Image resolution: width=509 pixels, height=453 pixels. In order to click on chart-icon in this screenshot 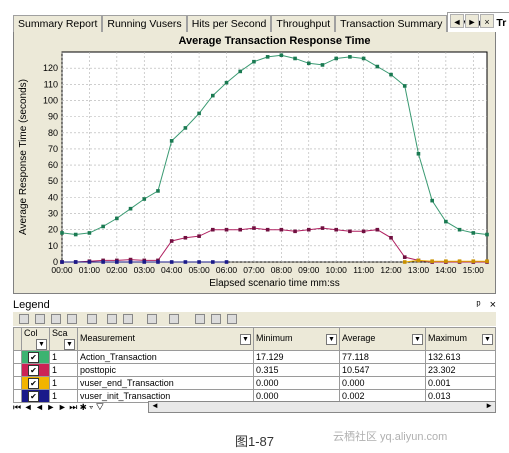, I will do `click(128, 319)`.